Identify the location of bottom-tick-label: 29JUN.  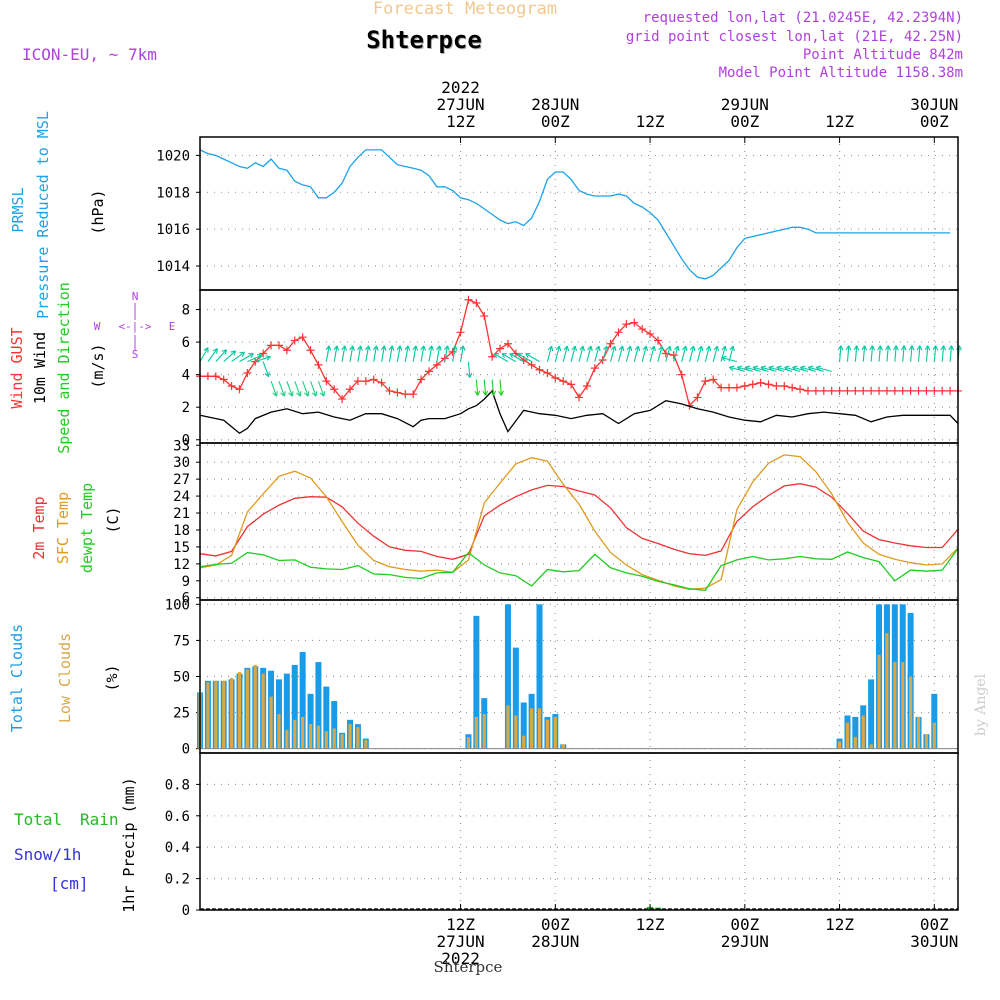
(745, 941).